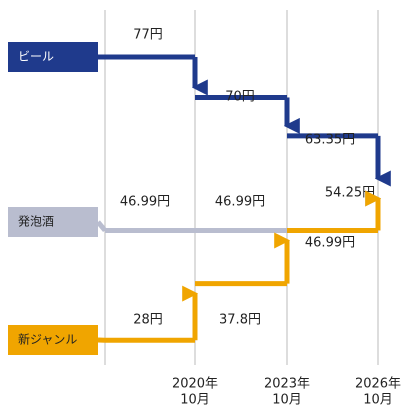  Describe the element at coordinates (148, 320) in the screenshot. I see `value-label: 28円` at that location.